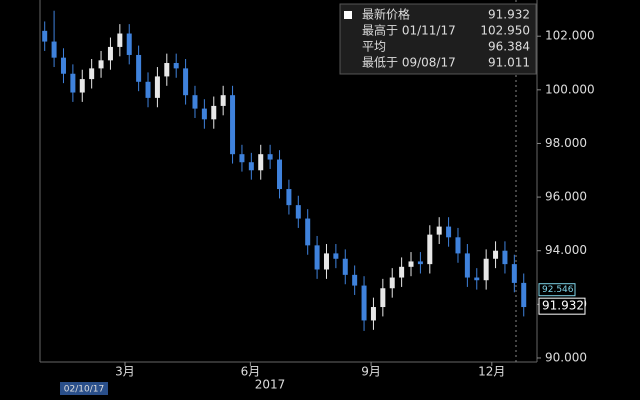 Image resolution: width=640 pixels, height=400 pixels. Describe the element at coordinates (509, 63) in the screenshot. I see `legend-value: 91.011` at that location.